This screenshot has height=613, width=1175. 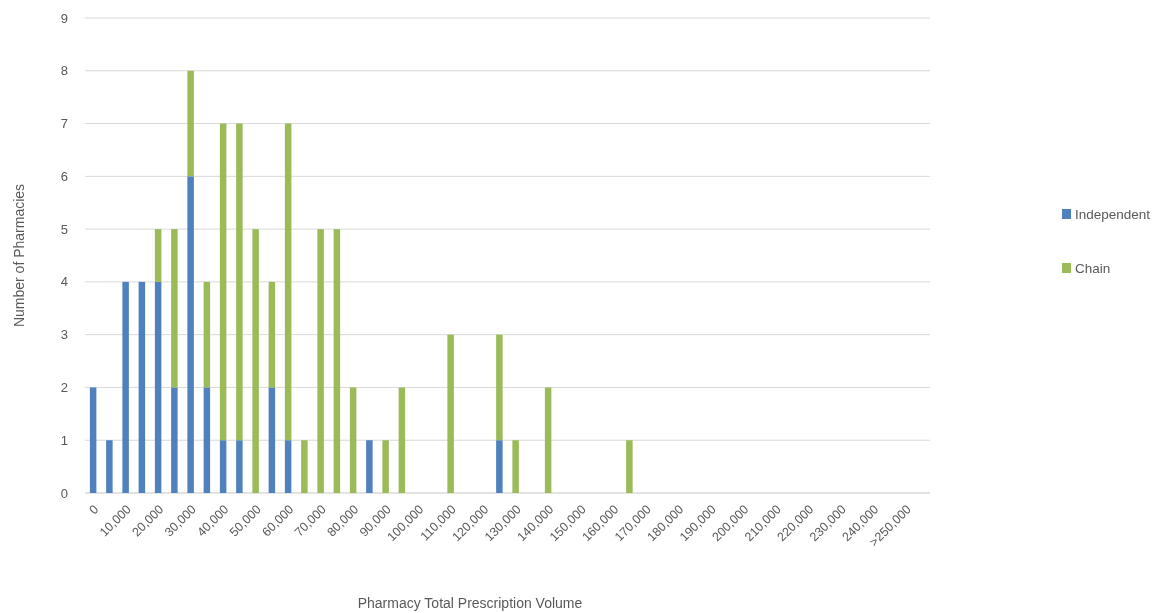 I want to click on y-tick-label: 3, so click(x=64, y=335).